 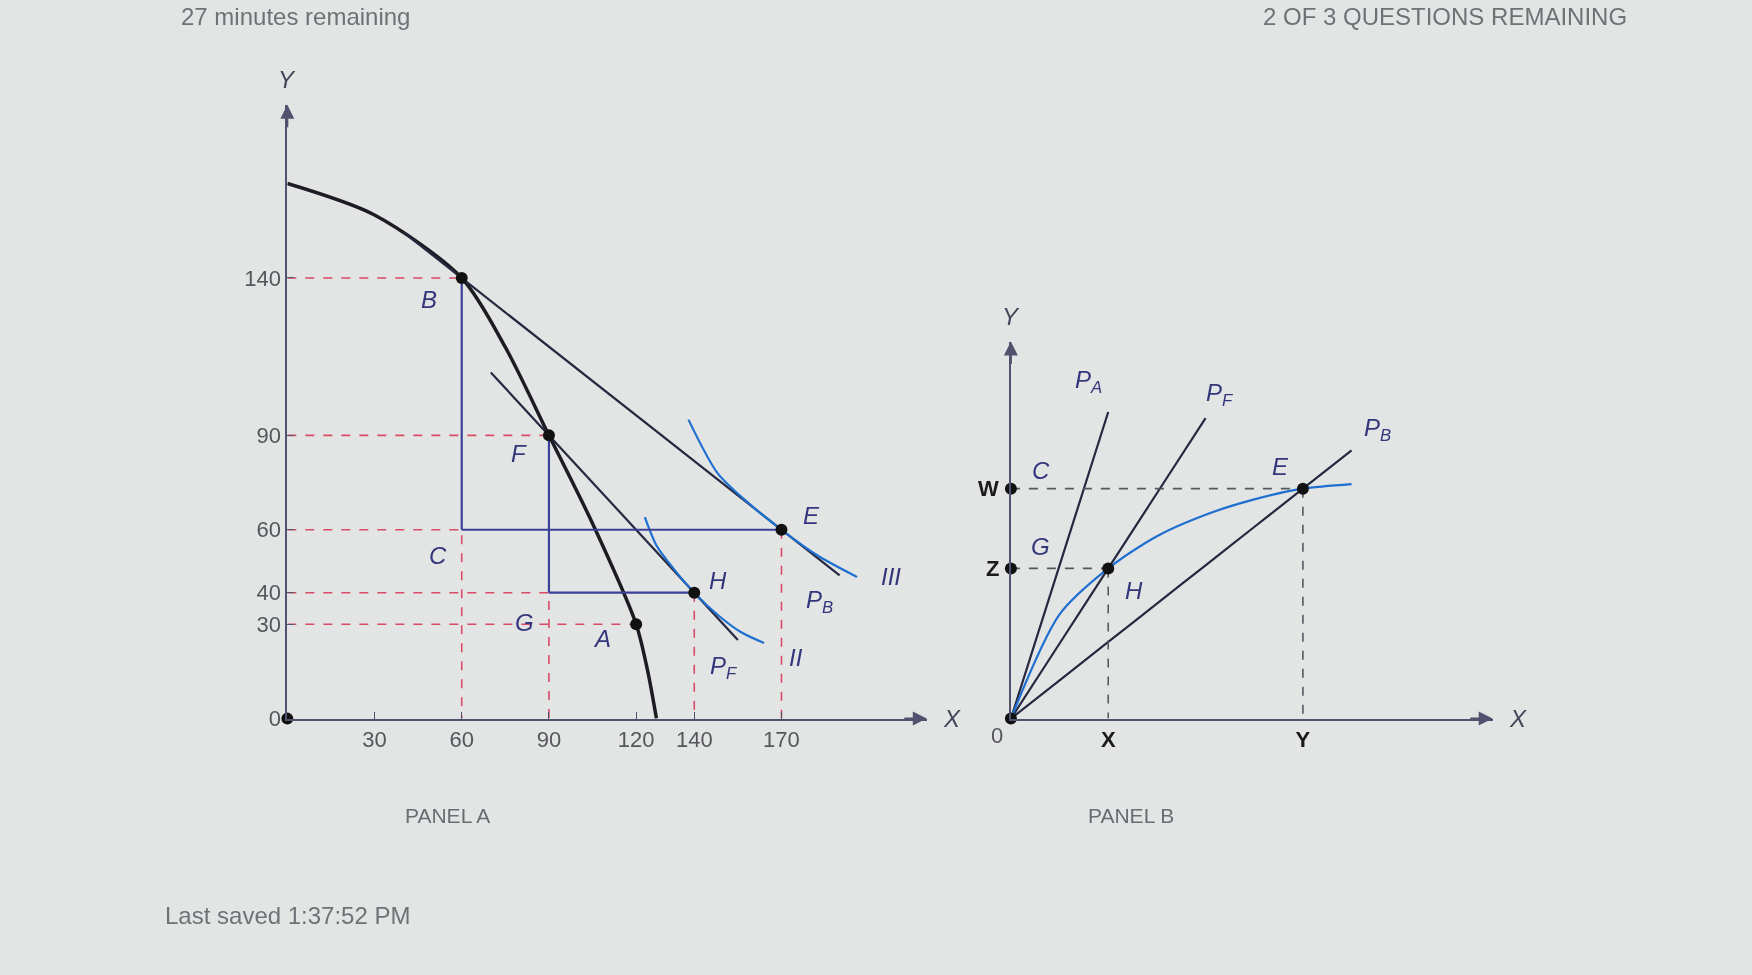 What do you see at coordinates (1131, 815) in the screenshot?
I see `text: PANEL B` at bounding box center [1131, 815].